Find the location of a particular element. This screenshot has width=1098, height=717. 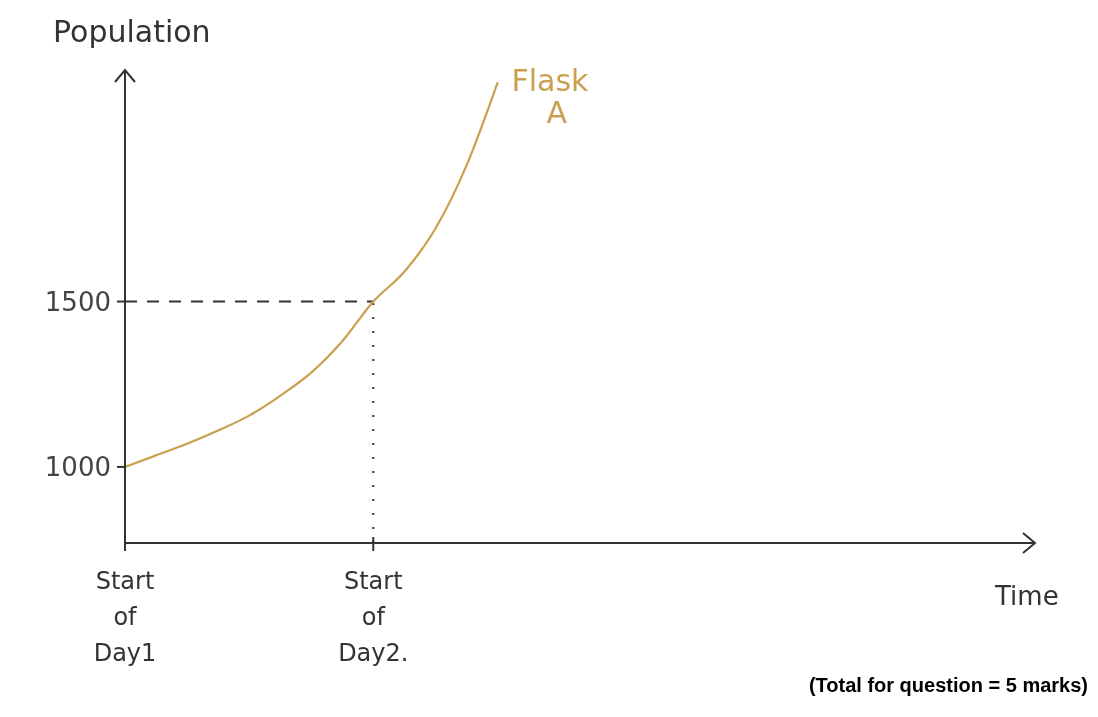

text: (Total for question = 5 marks) is located at coordinates (948, 685).